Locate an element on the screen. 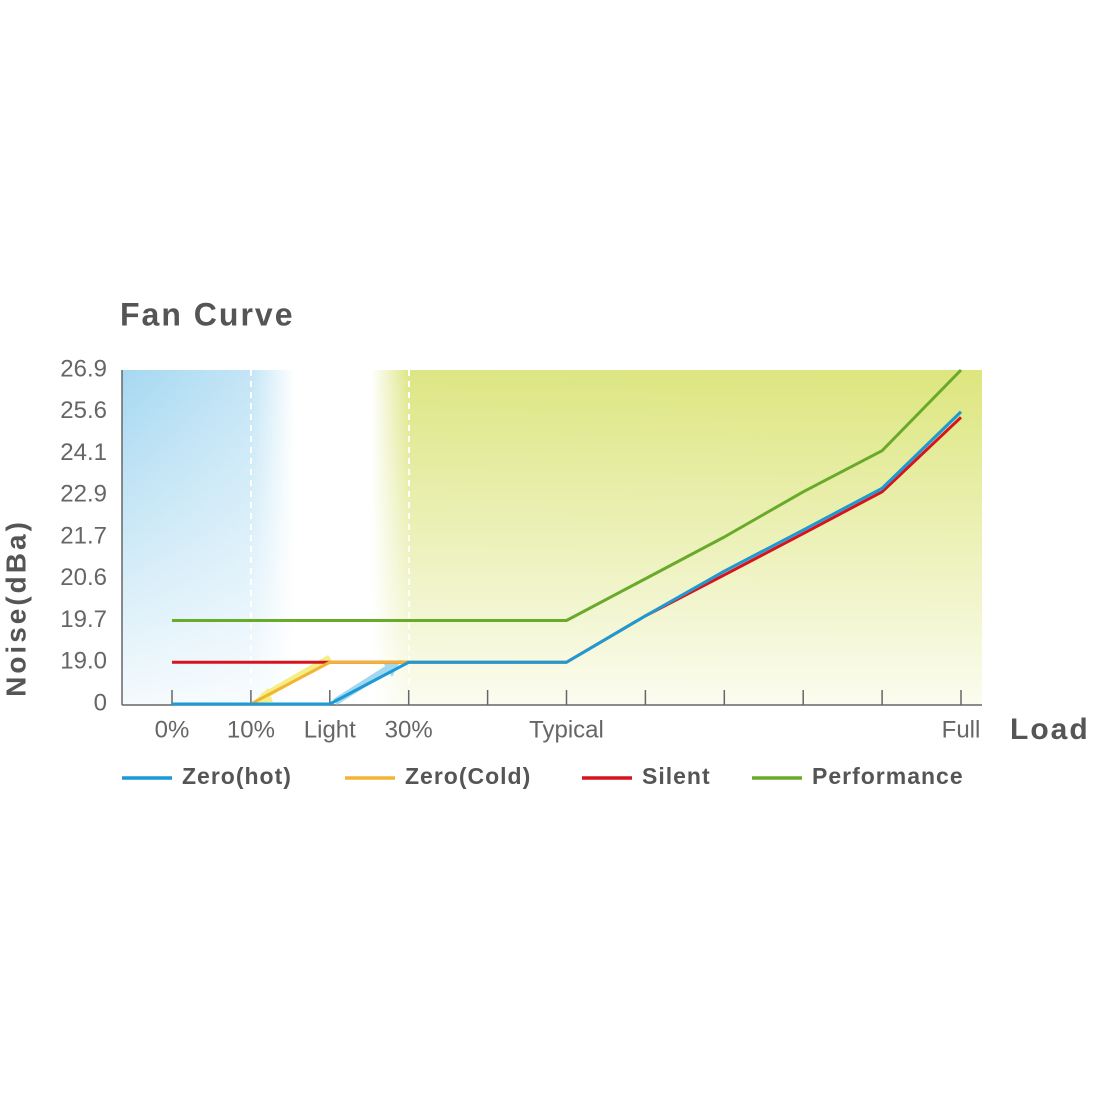 The height and width of the screenshot is (1097, 1097). y-tick-label: 24.1 is located at coordinates (83, 452).